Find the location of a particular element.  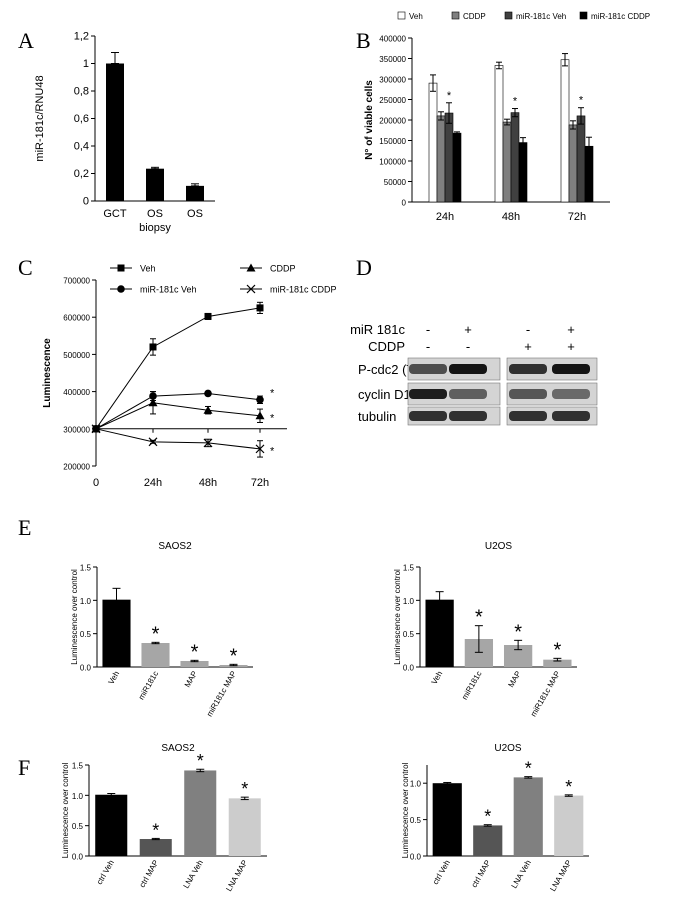

panel-f2-x-tick-label: LNA MAP is located at coordinates (560, 876).